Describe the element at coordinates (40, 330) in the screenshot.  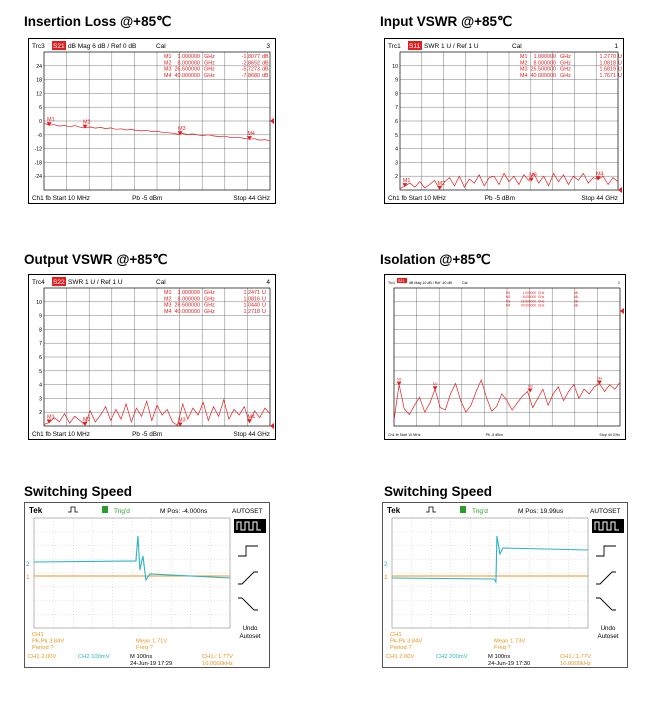
I see `y-tick-label: 8` at that location.